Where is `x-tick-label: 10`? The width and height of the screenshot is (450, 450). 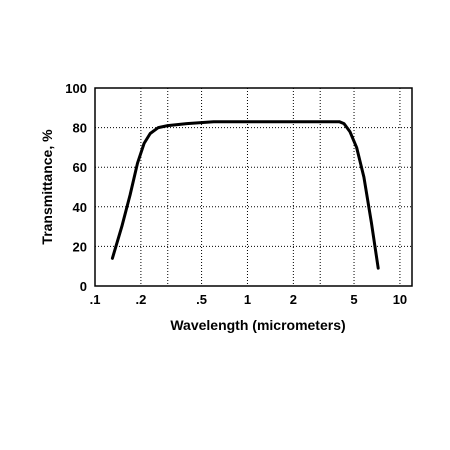
x-tick-label: 10 is located at coordinates (400, 299).